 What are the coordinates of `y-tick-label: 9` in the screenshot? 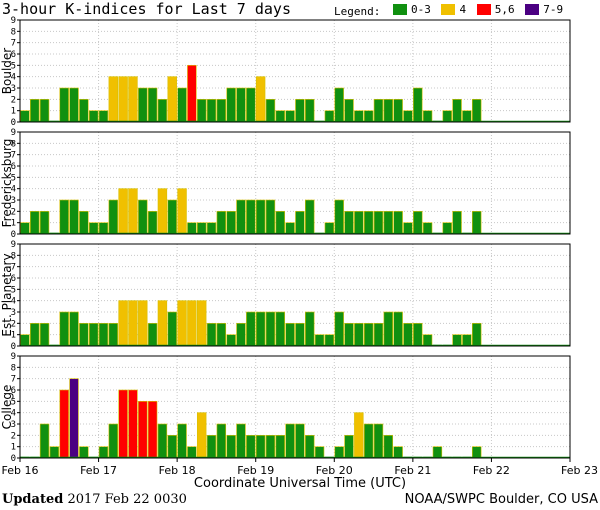 It's located at (13, 133).